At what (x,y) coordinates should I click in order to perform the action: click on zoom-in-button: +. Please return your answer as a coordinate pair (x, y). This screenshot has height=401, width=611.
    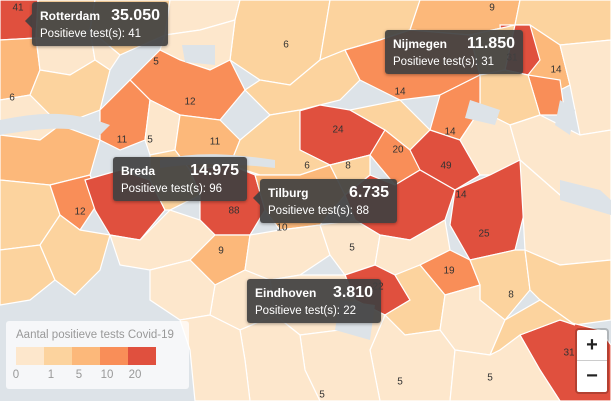
    Looking at the image, I should click on (592, 345).